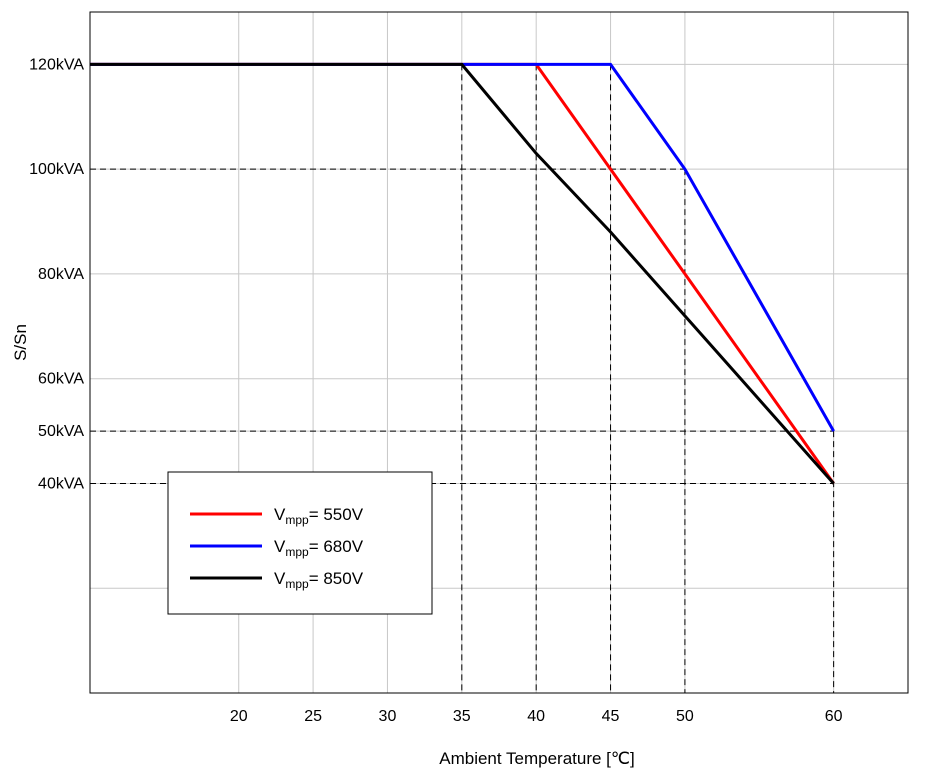  What do you see at coordinates (61, 483) in the screenshot?
I see `y-tick-label: 40kVA` at bounding box center [61, 483].